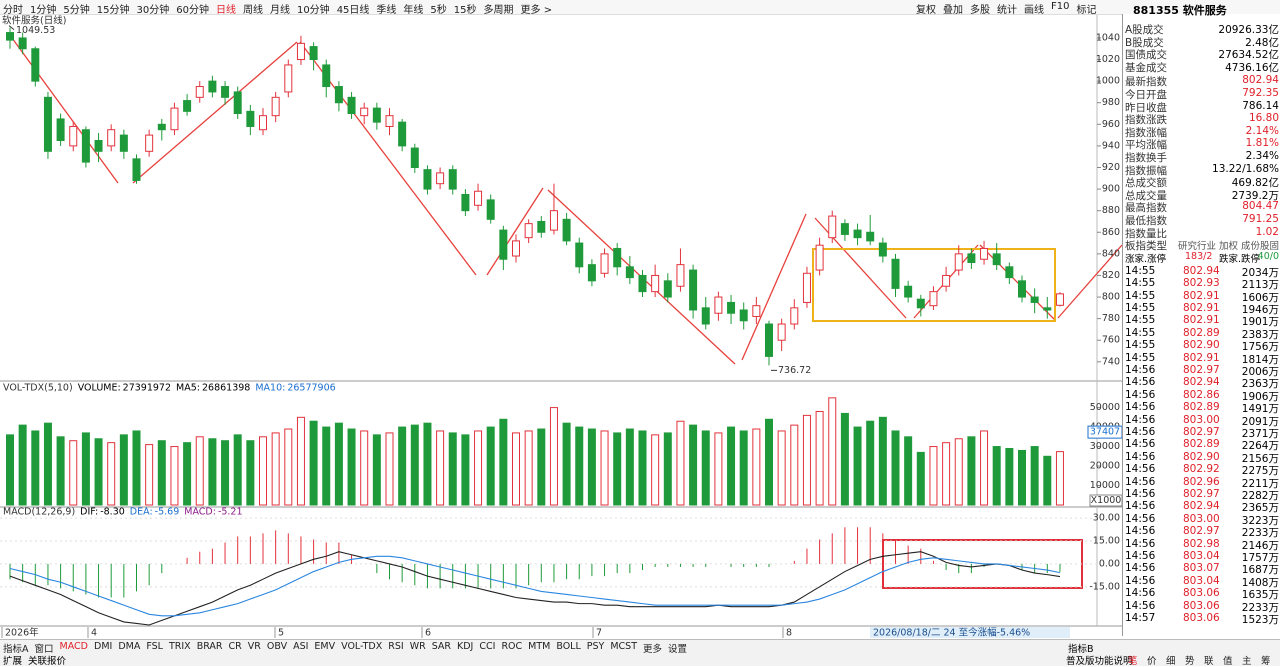 The height and width of the screenshot is (667, 1280). I want to click on indicator-tab: BRAR, so click(209, 646).